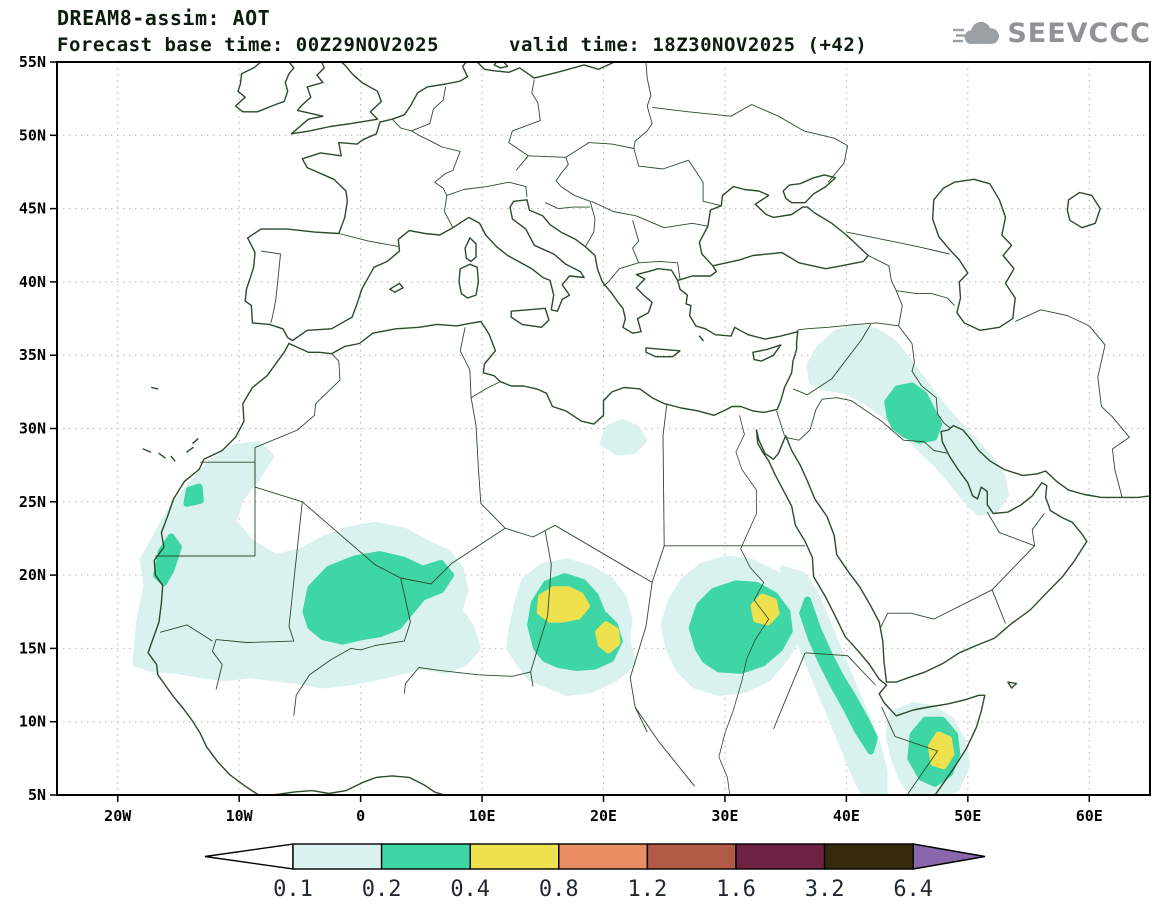  What do you see at coordinates (913, 889) in the screenshot?
I see `colorbar-tick-label: 6.4` at bounding box center [913, 889].